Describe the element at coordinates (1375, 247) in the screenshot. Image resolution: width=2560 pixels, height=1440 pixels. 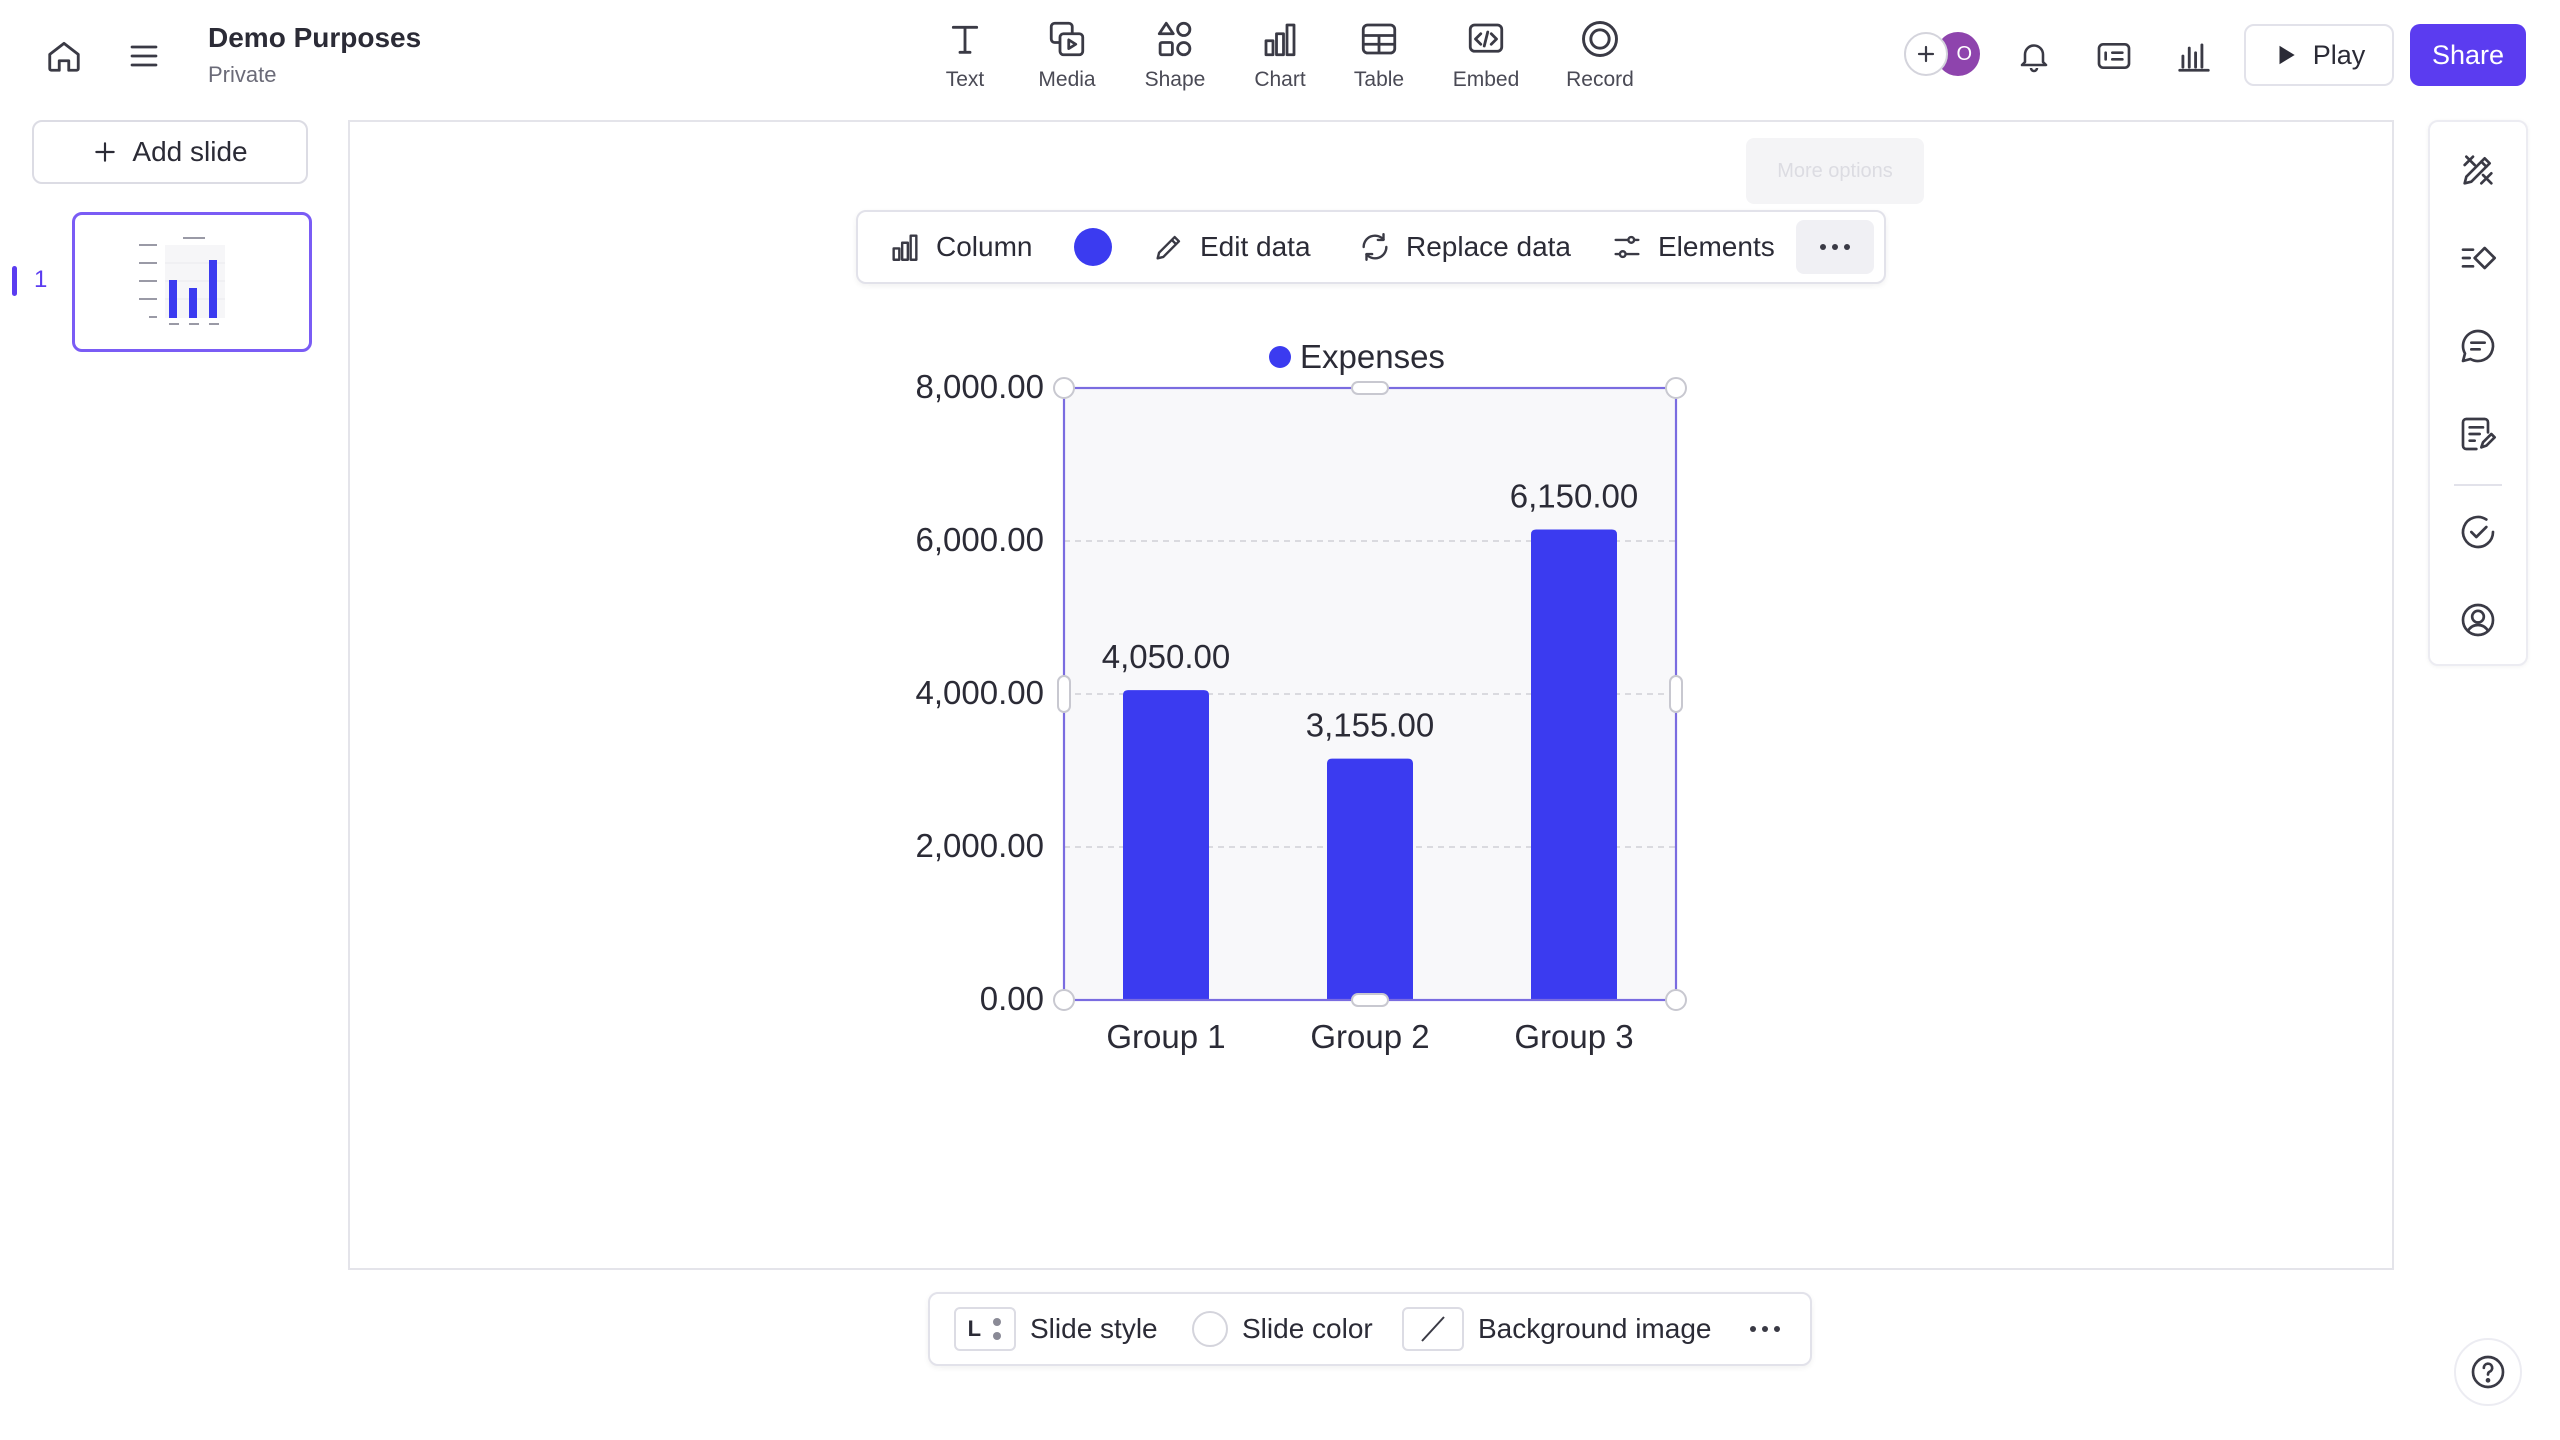
I see `refresh-icon` at that location.